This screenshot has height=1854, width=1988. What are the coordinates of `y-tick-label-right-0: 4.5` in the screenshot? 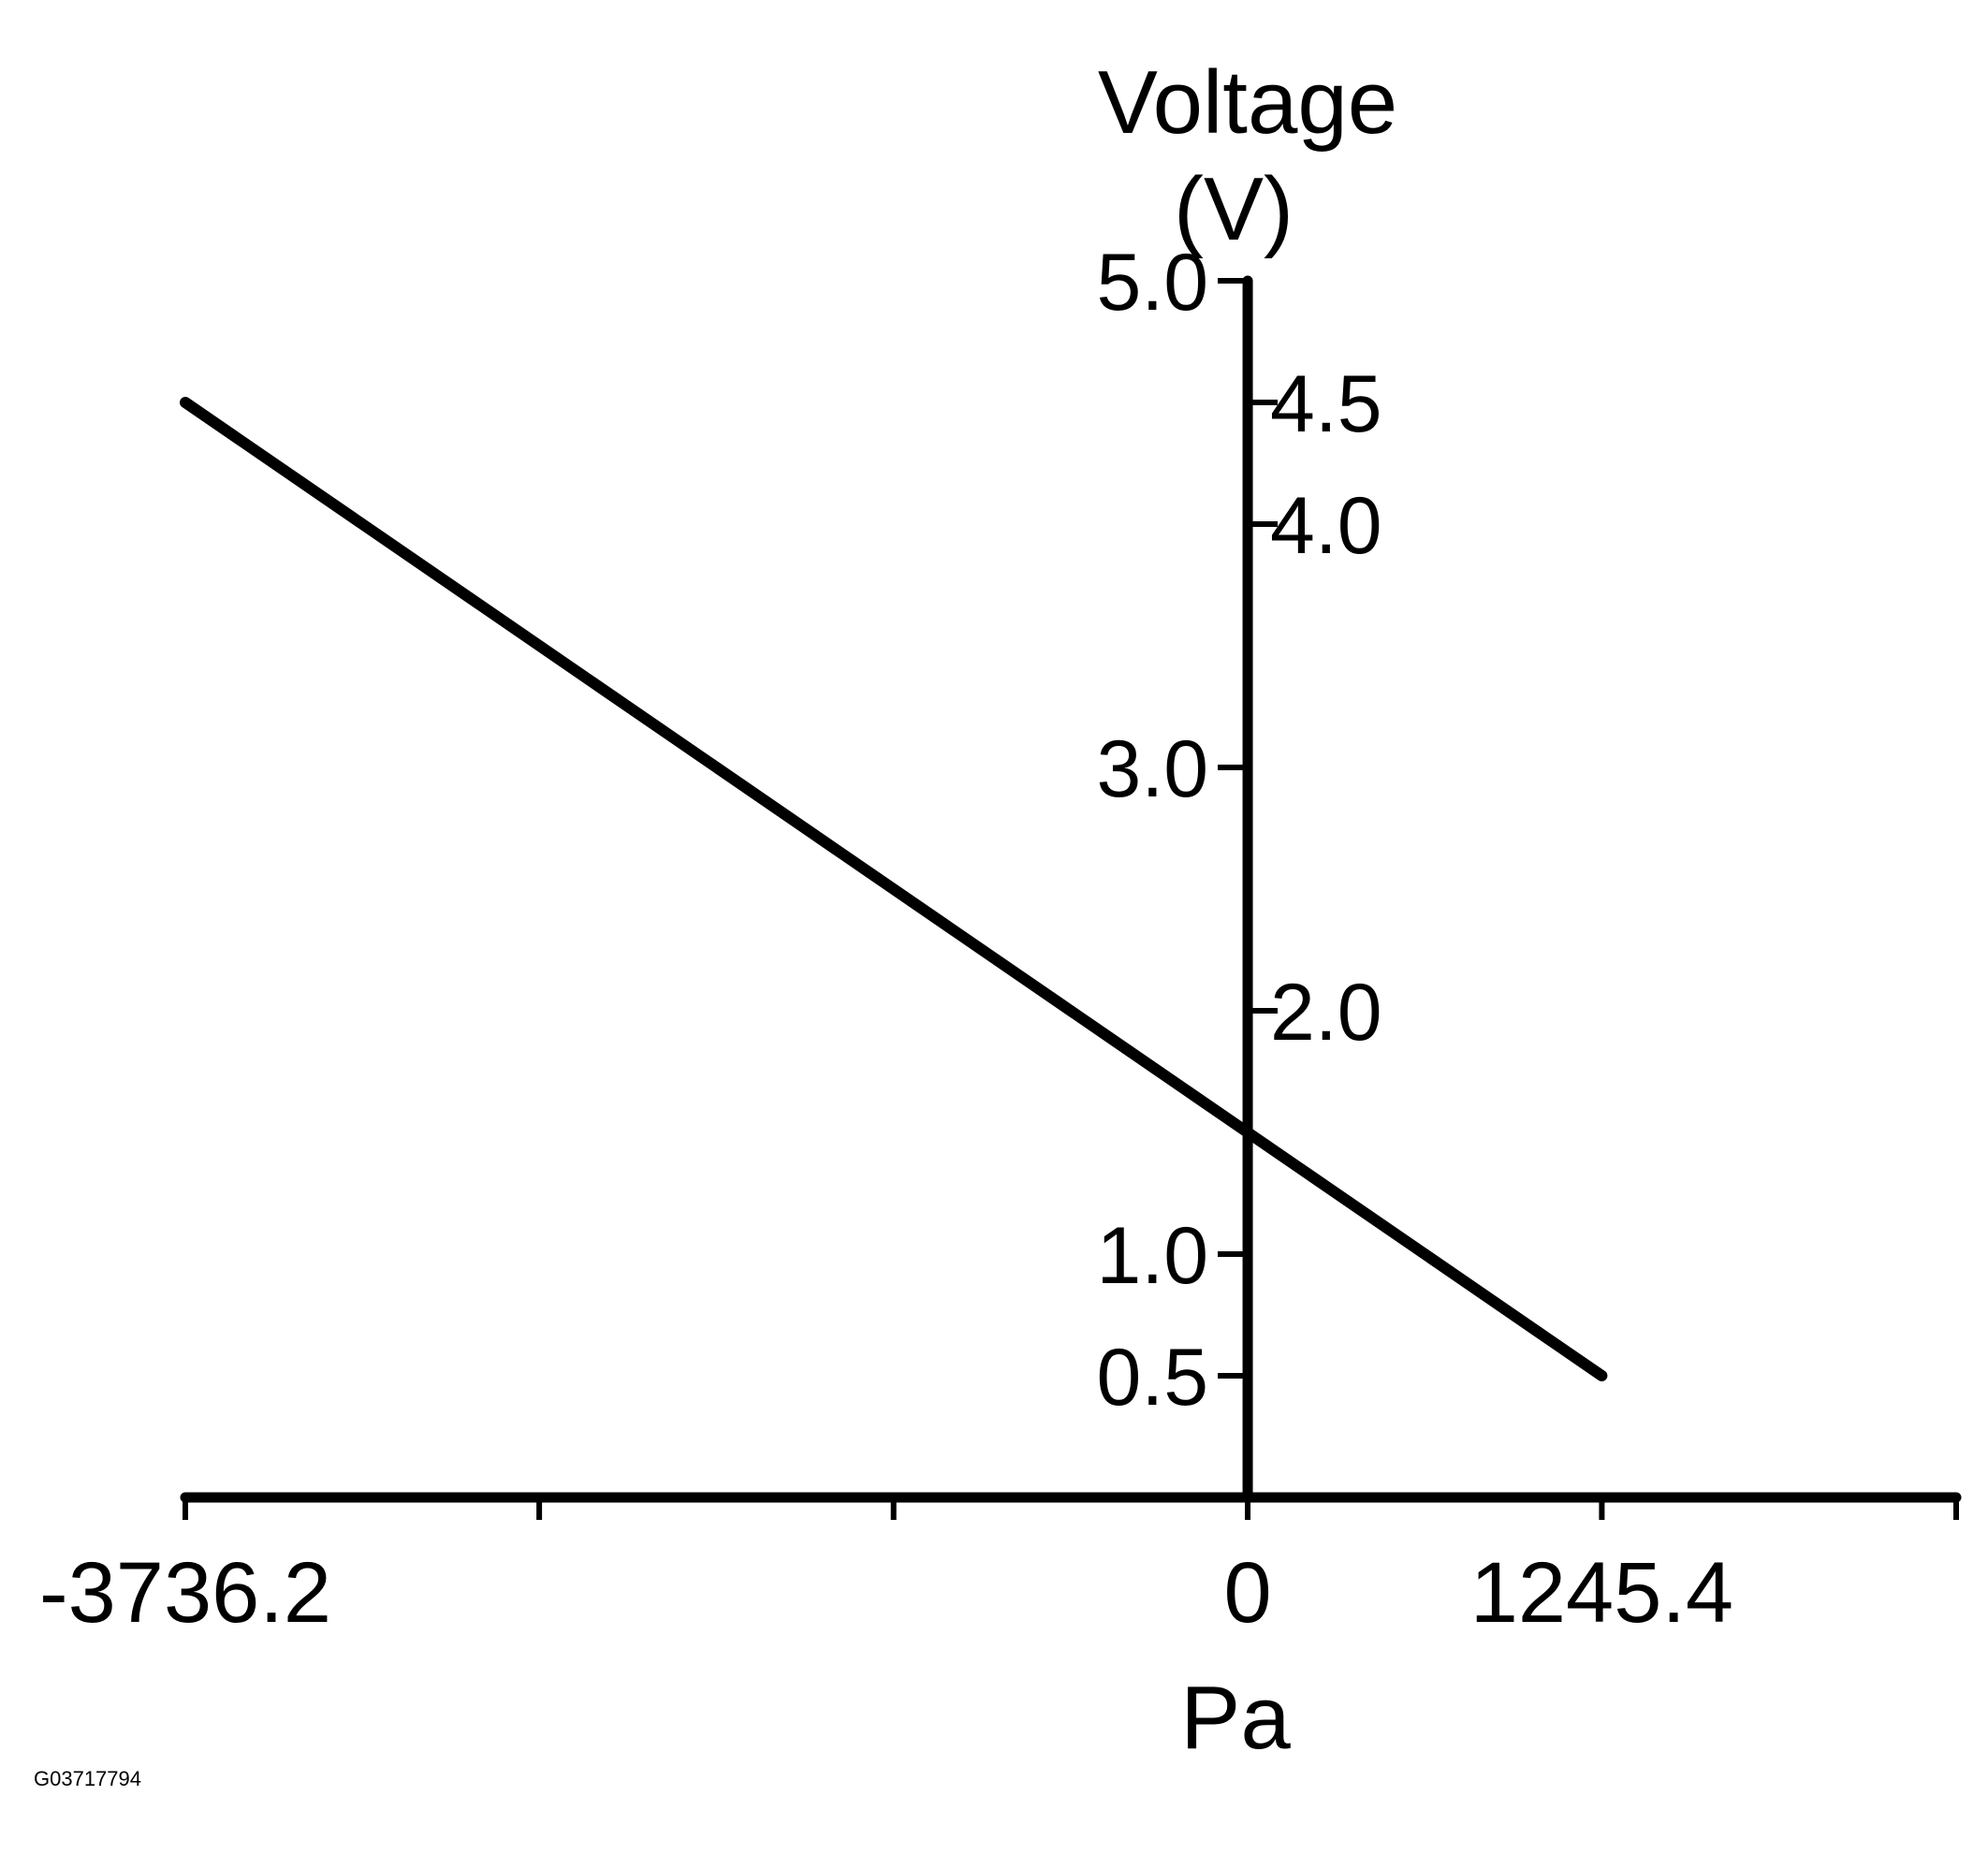 It's located at (1326, 404).